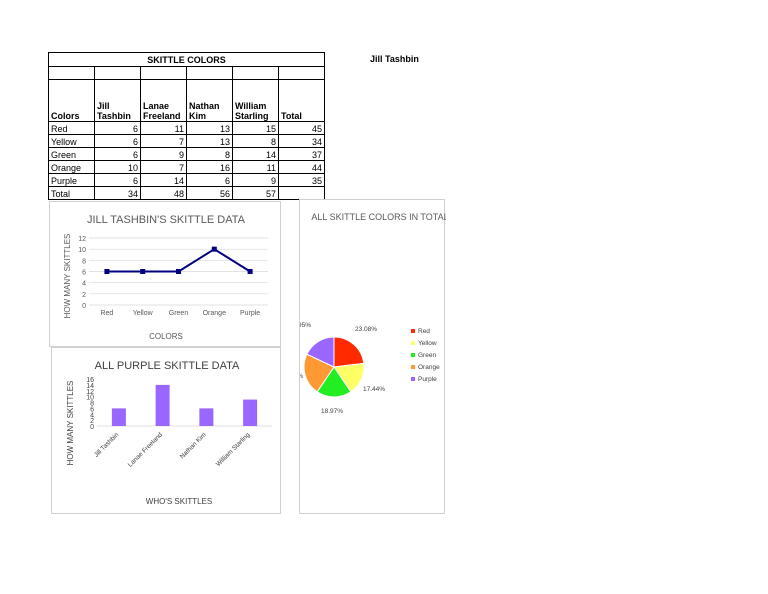  I want to click on table-cell: 7, so click(163, 141).